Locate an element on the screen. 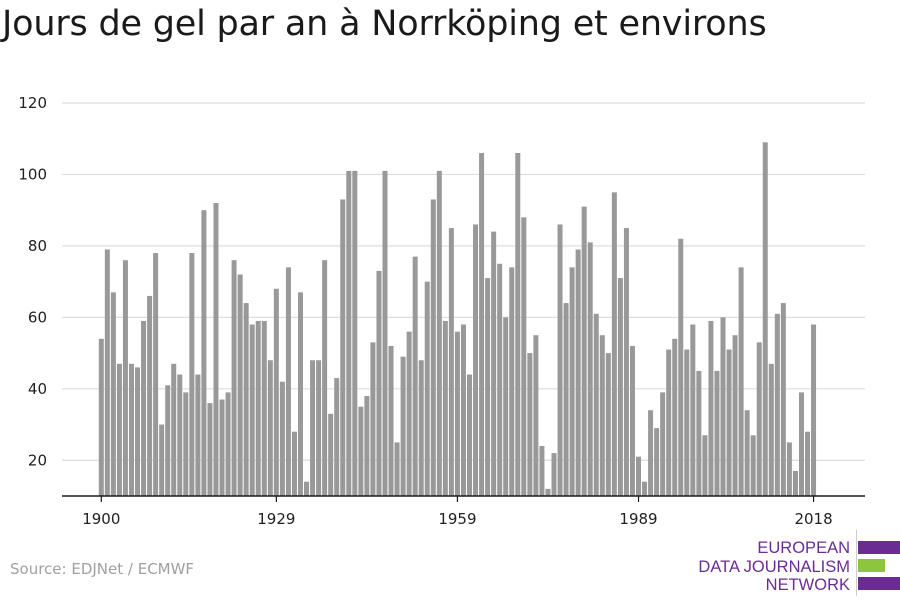 This screenshot has height=600, width=900. bar-1935 is located at coordinates (313, 428).